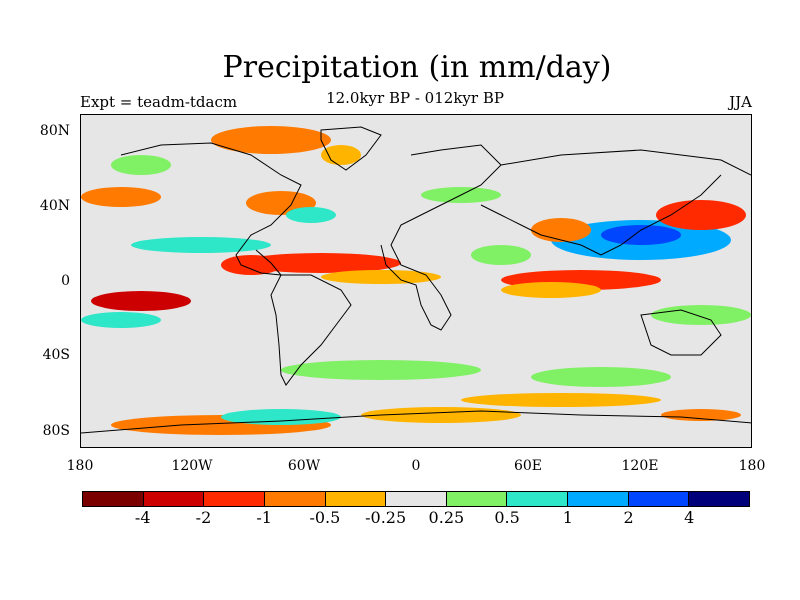  I want to click on colorbar-label: 1, so click(567, 517).